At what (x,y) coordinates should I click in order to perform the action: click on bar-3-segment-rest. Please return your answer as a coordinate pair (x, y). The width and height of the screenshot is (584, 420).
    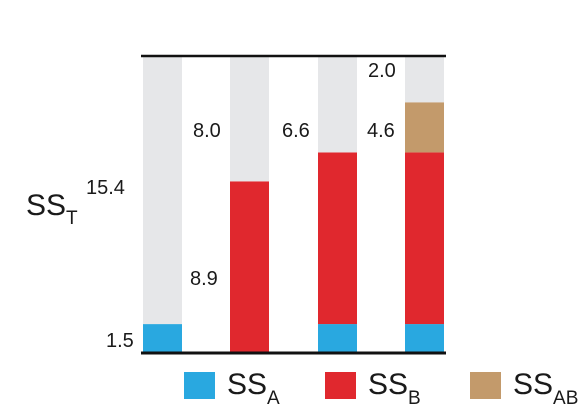
    Looking at the image, I should click on (337, 104).